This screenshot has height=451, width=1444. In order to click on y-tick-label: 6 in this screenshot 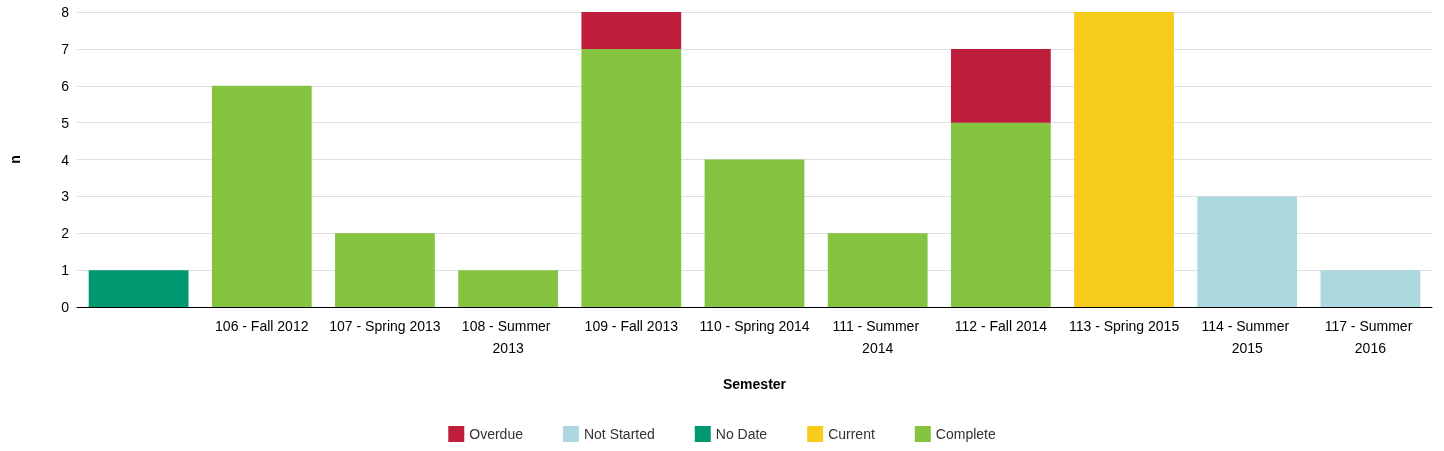, I will do `click(65, 85)`.